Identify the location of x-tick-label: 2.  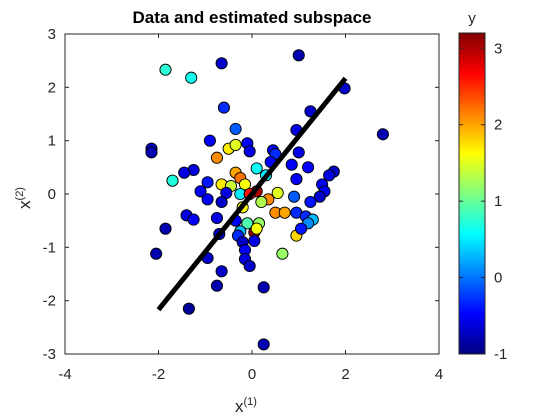
(345, 374).